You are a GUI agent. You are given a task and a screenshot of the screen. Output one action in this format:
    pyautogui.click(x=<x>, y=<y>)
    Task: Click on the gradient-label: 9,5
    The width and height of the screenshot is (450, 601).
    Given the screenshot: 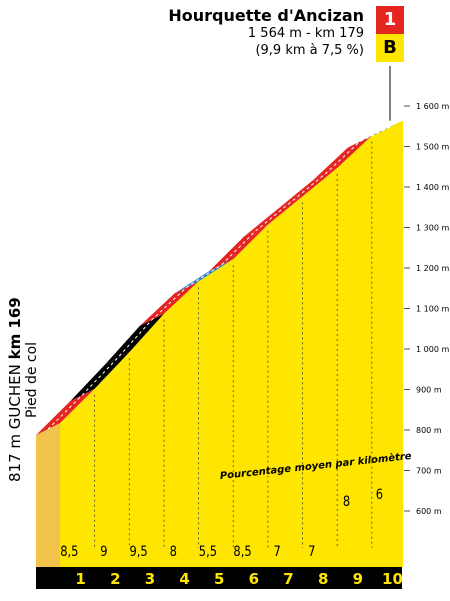 What is the action you would take?
    pyautogui.click(x=138, y=552)
    